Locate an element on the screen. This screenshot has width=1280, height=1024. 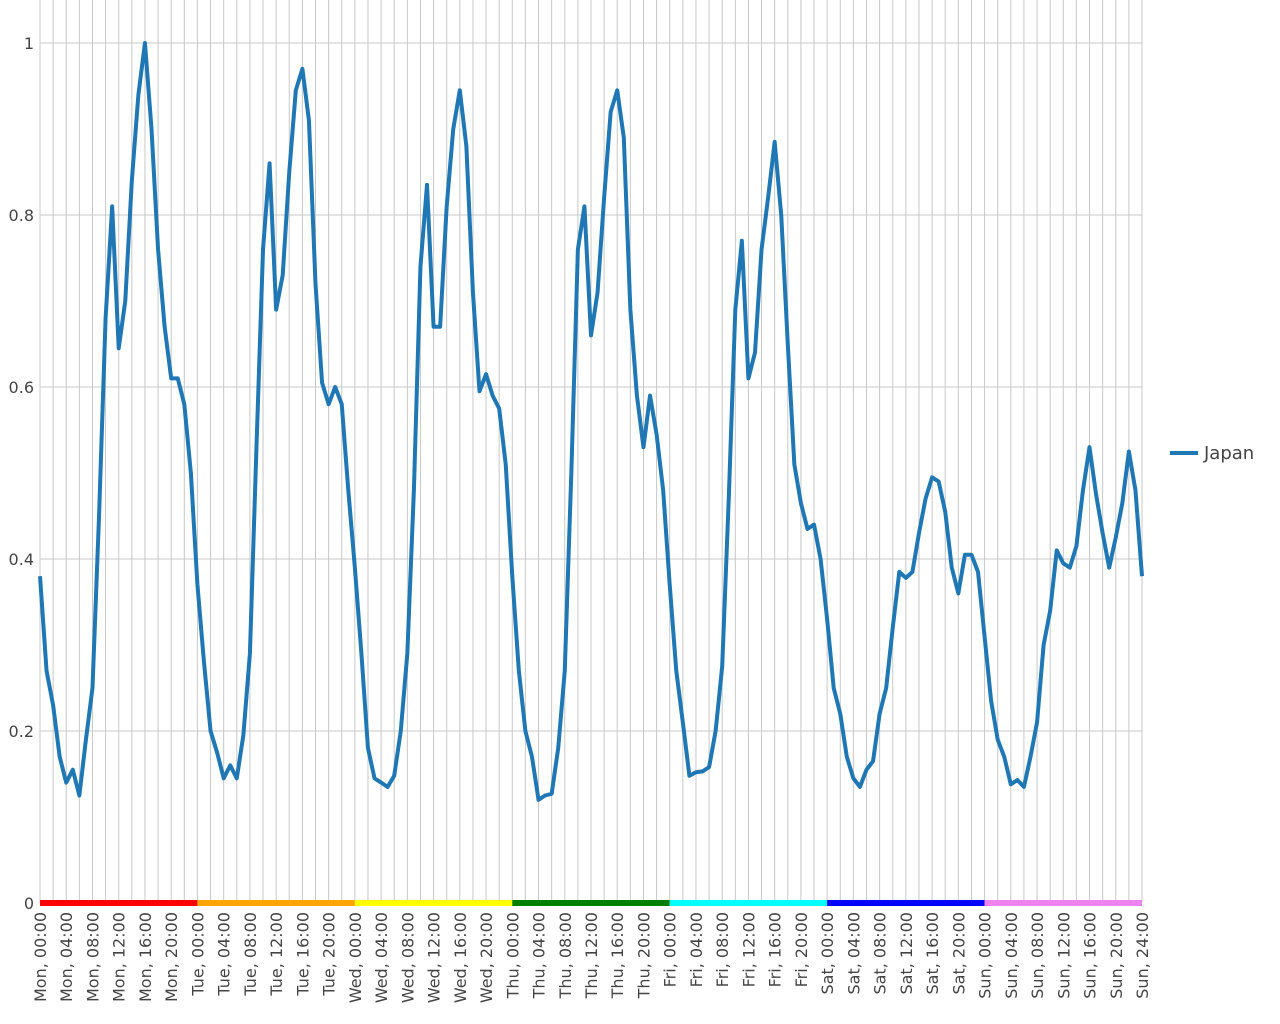
day-band-fri is located at coordinates (748, 903).